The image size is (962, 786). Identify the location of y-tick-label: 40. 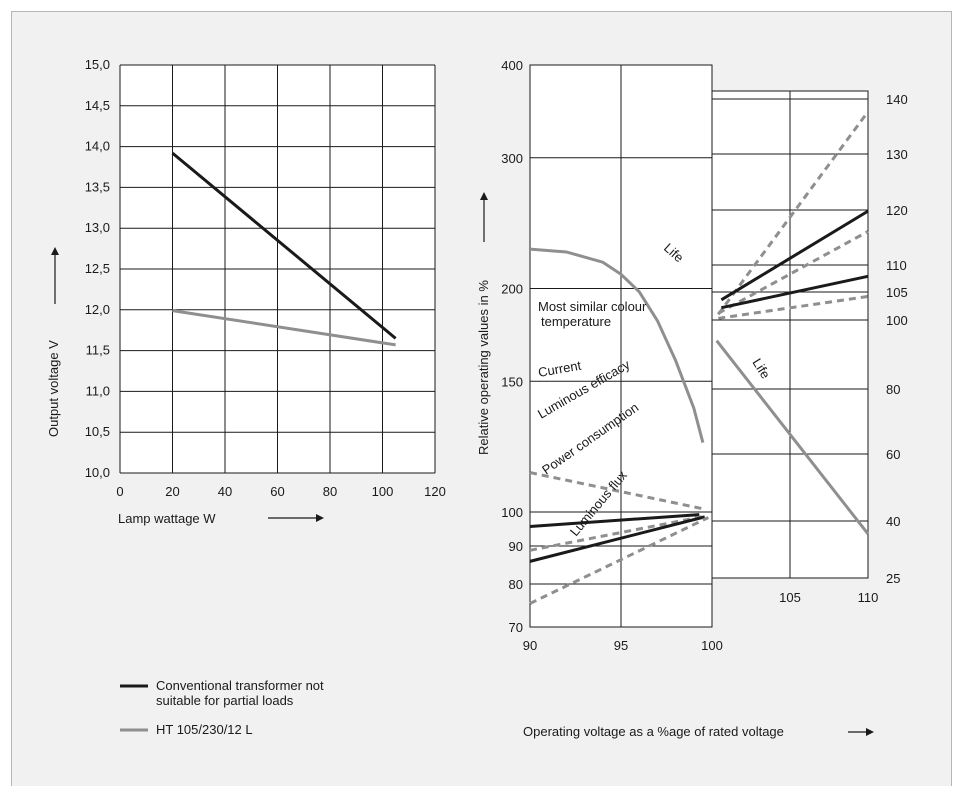
(893, 521).